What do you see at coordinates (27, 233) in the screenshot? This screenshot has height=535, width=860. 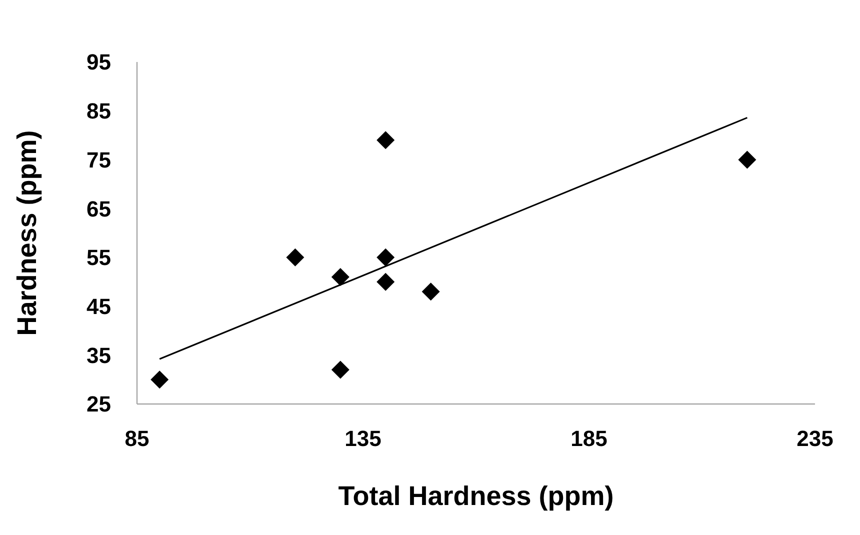 I see `y-axis-title: Hardness (ppm)` at bounding box center [27, 233].